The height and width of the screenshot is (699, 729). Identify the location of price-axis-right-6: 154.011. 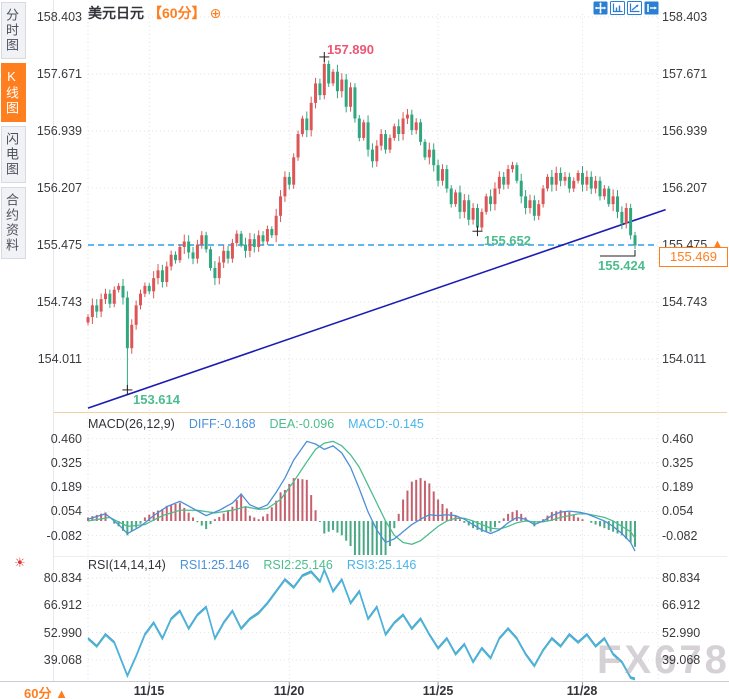
(684, 359).